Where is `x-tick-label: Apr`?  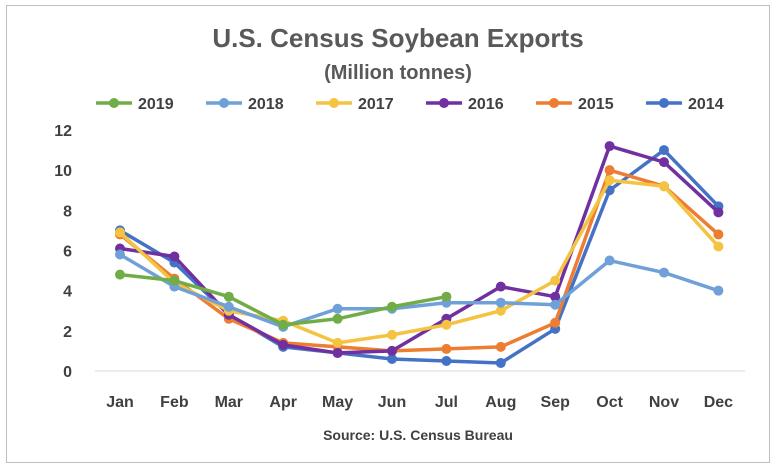
x-tick-label: Apr is located at coordinates (283, 402).